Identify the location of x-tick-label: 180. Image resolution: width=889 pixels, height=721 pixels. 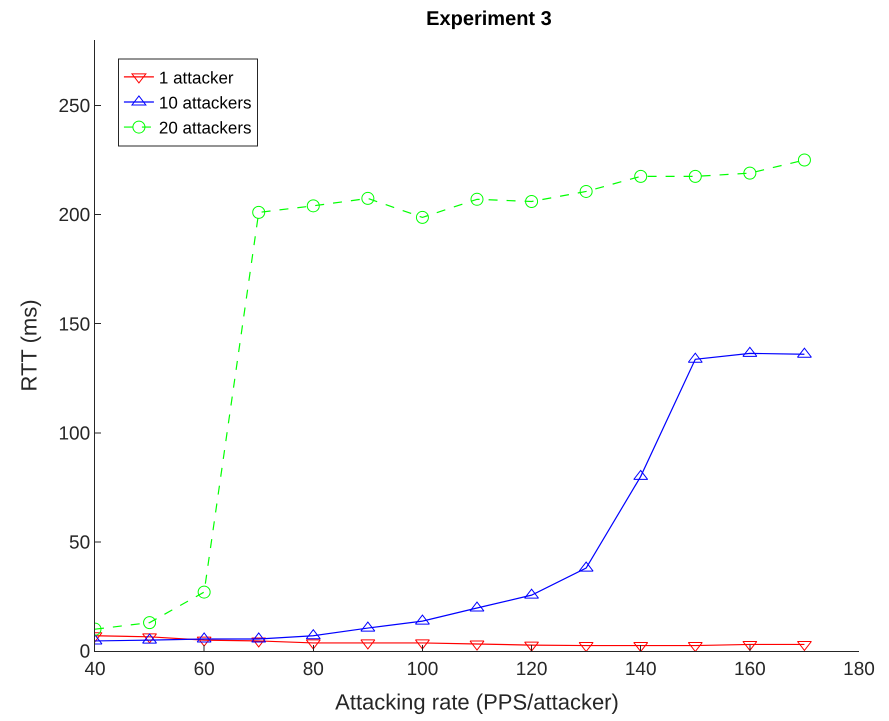
(859, 669).